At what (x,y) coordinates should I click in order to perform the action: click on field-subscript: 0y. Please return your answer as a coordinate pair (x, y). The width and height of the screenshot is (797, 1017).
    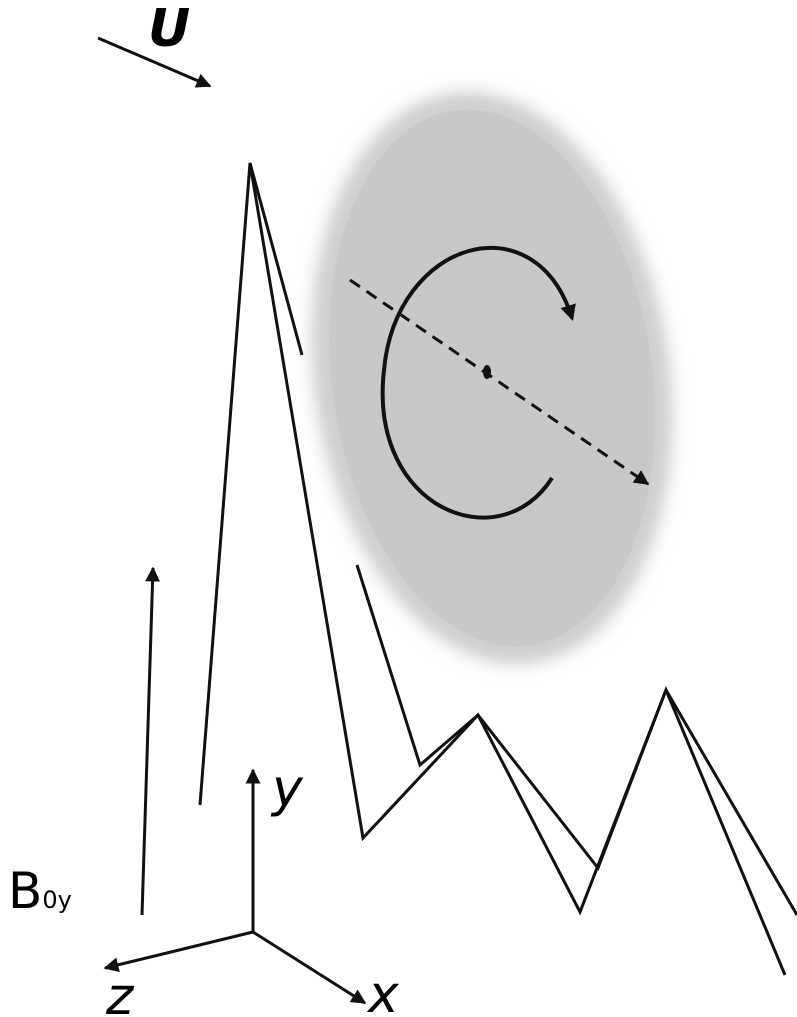
    Looking at the image, I should click on (56, 900).